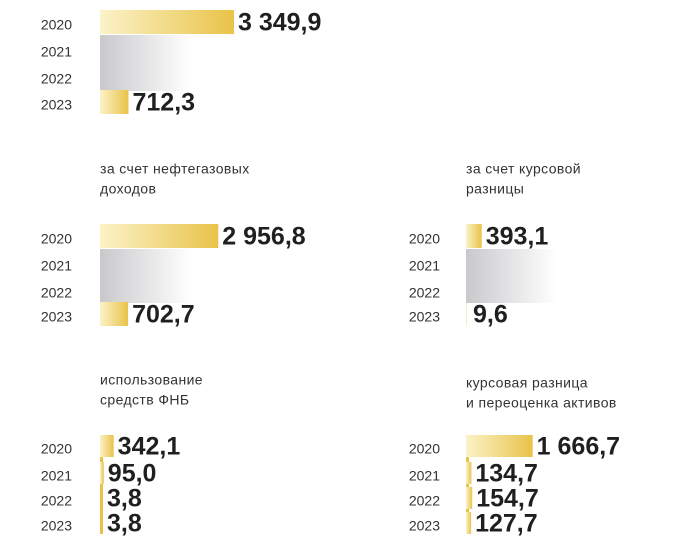  Describe the element at coordinates (151, 380) in the screenshot. I see `chart-title: использование` at that location.